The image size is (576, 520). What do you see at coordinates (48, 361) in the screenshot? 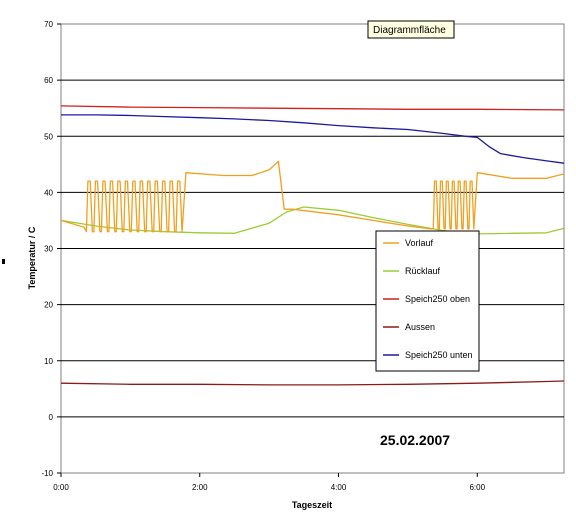
I see `y-tick-label: 10` at bounding box center [48, 361].